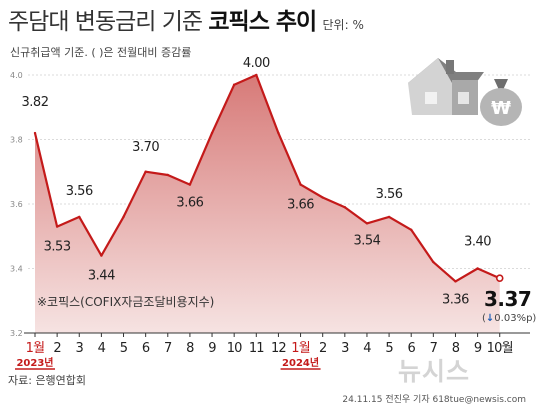 The image size is (536, 407). I want to click on chart-subtitle: 신규취급액 기준. ( )은 전월대비 증감률, so click(101, 52).